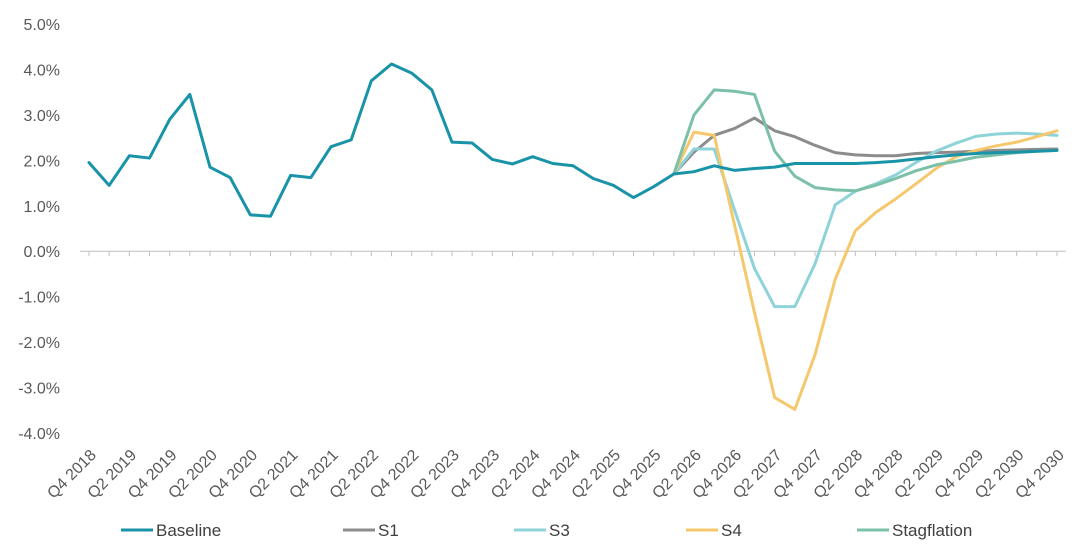 The width and height of the screenshot is (1084, 552). I want to click on y-tick-label: -3.0%, so click(39, 389).